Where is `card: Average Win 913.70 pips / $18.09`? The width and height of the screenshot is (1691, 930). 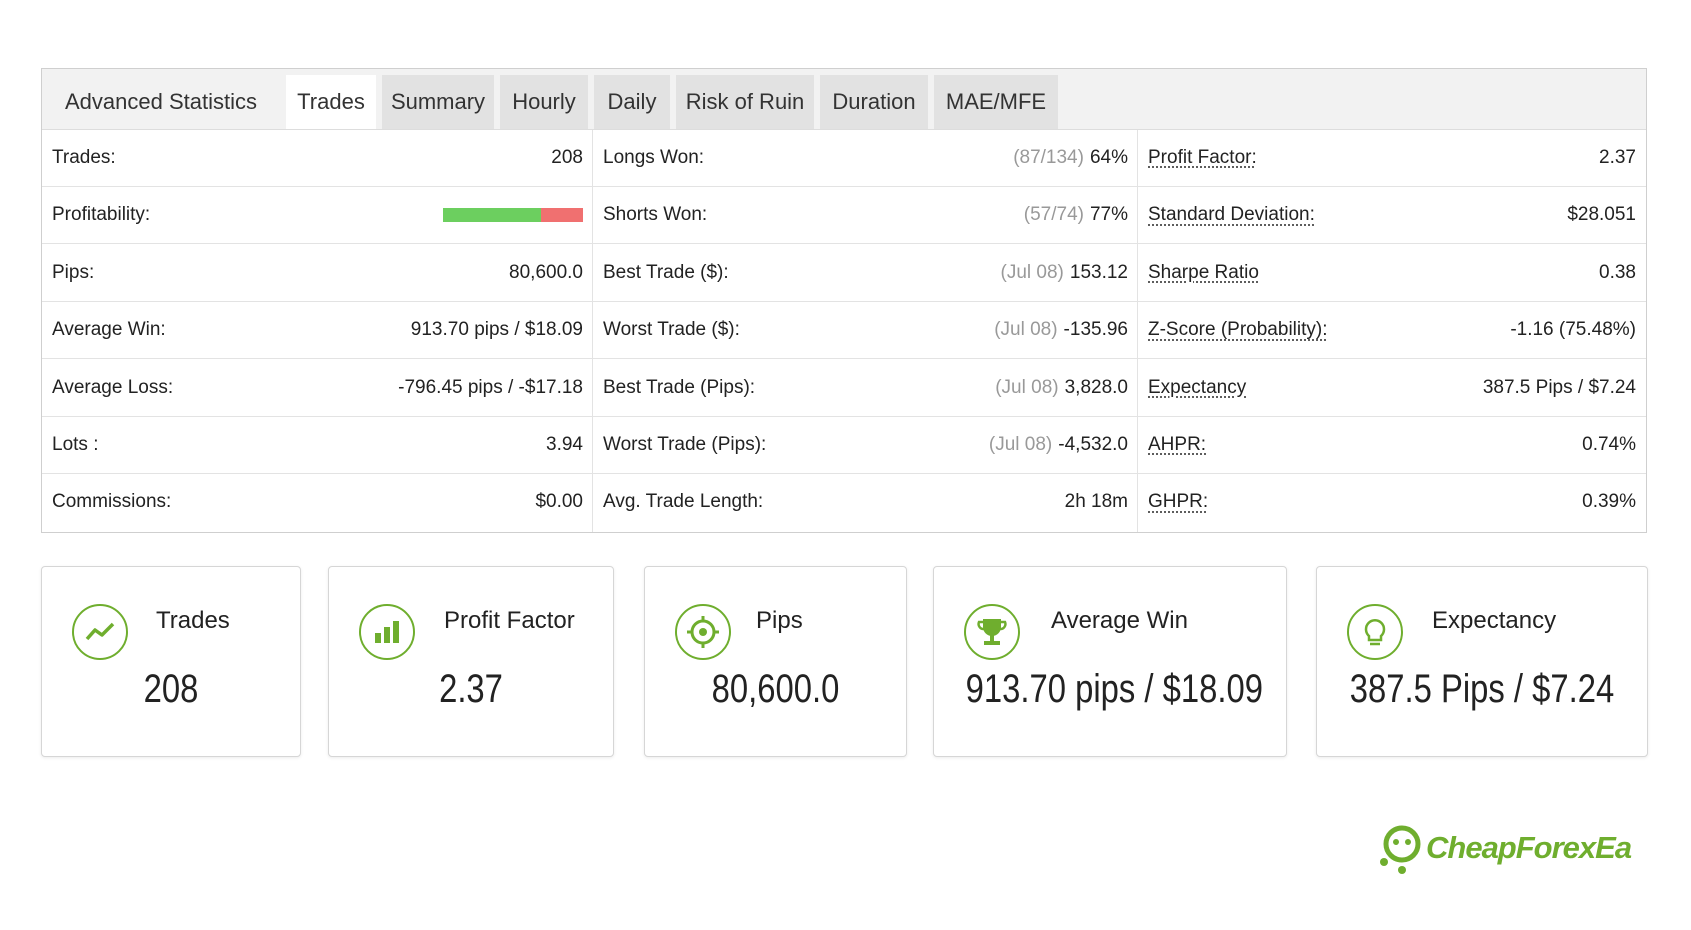
card: Average Win 913.70 pips / $18.09 is located at coordinates (1110, 661).